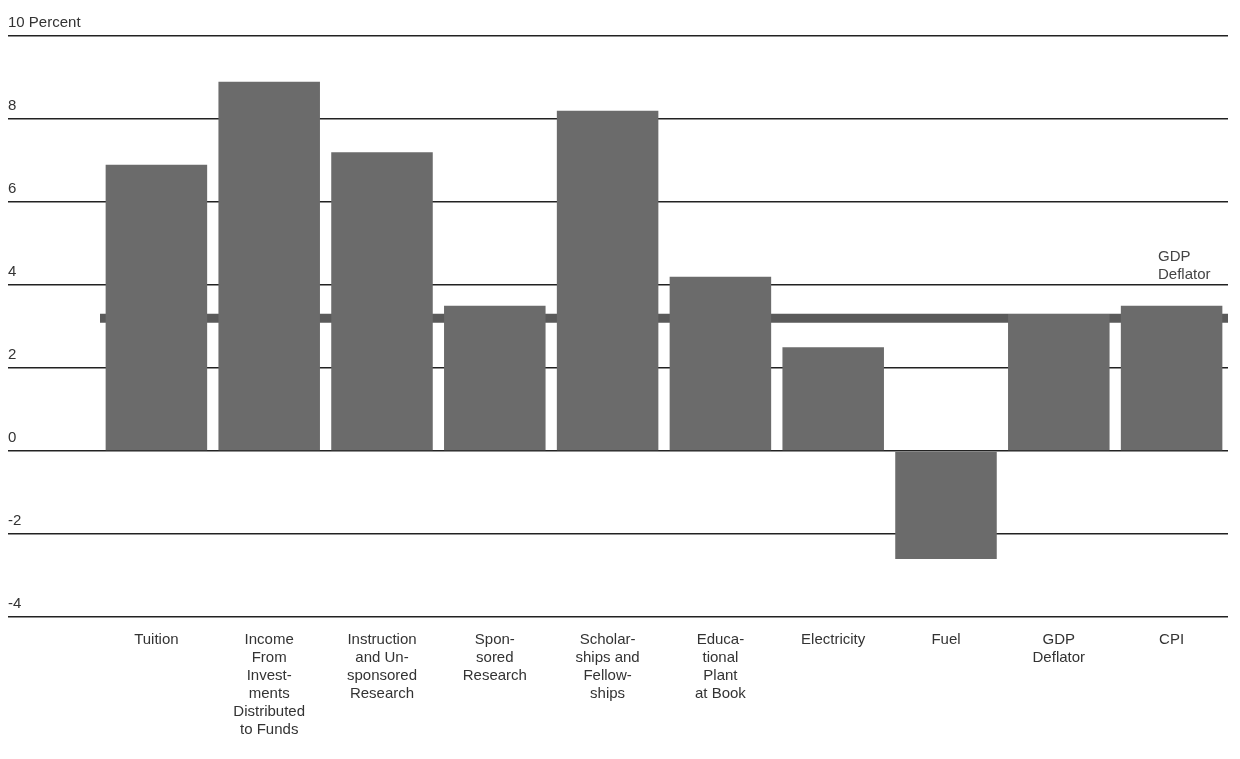  What do you see at coordinates (12, 437) in the screenshot?
I see `y-tick-label: 0` at bounding box center [12, 437].